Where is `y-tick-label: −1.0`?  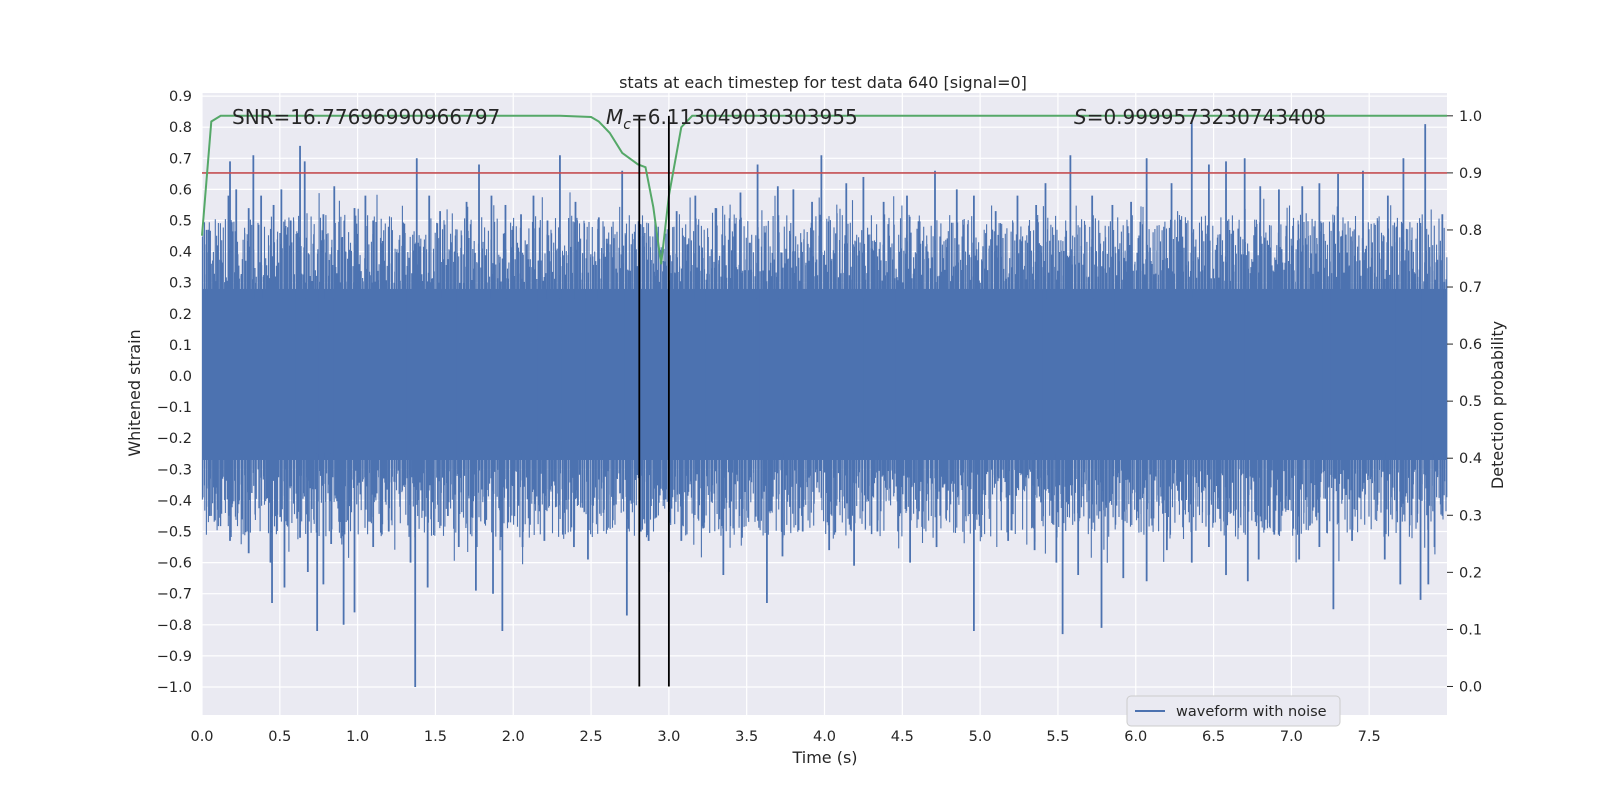 y-tick-label: −1.0 is located at coordinates (174, 688).